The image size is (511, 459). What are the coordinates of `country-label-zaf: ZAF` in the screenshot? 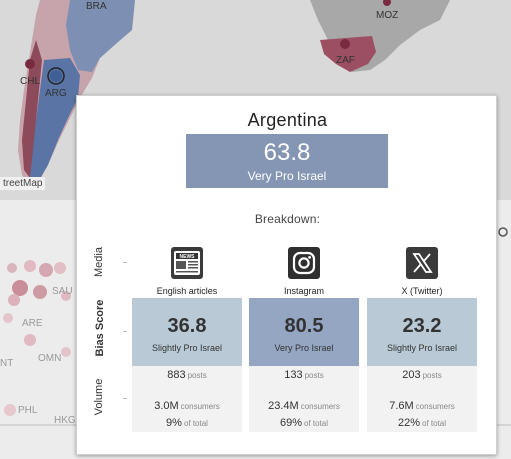 It's located at (345, 60).